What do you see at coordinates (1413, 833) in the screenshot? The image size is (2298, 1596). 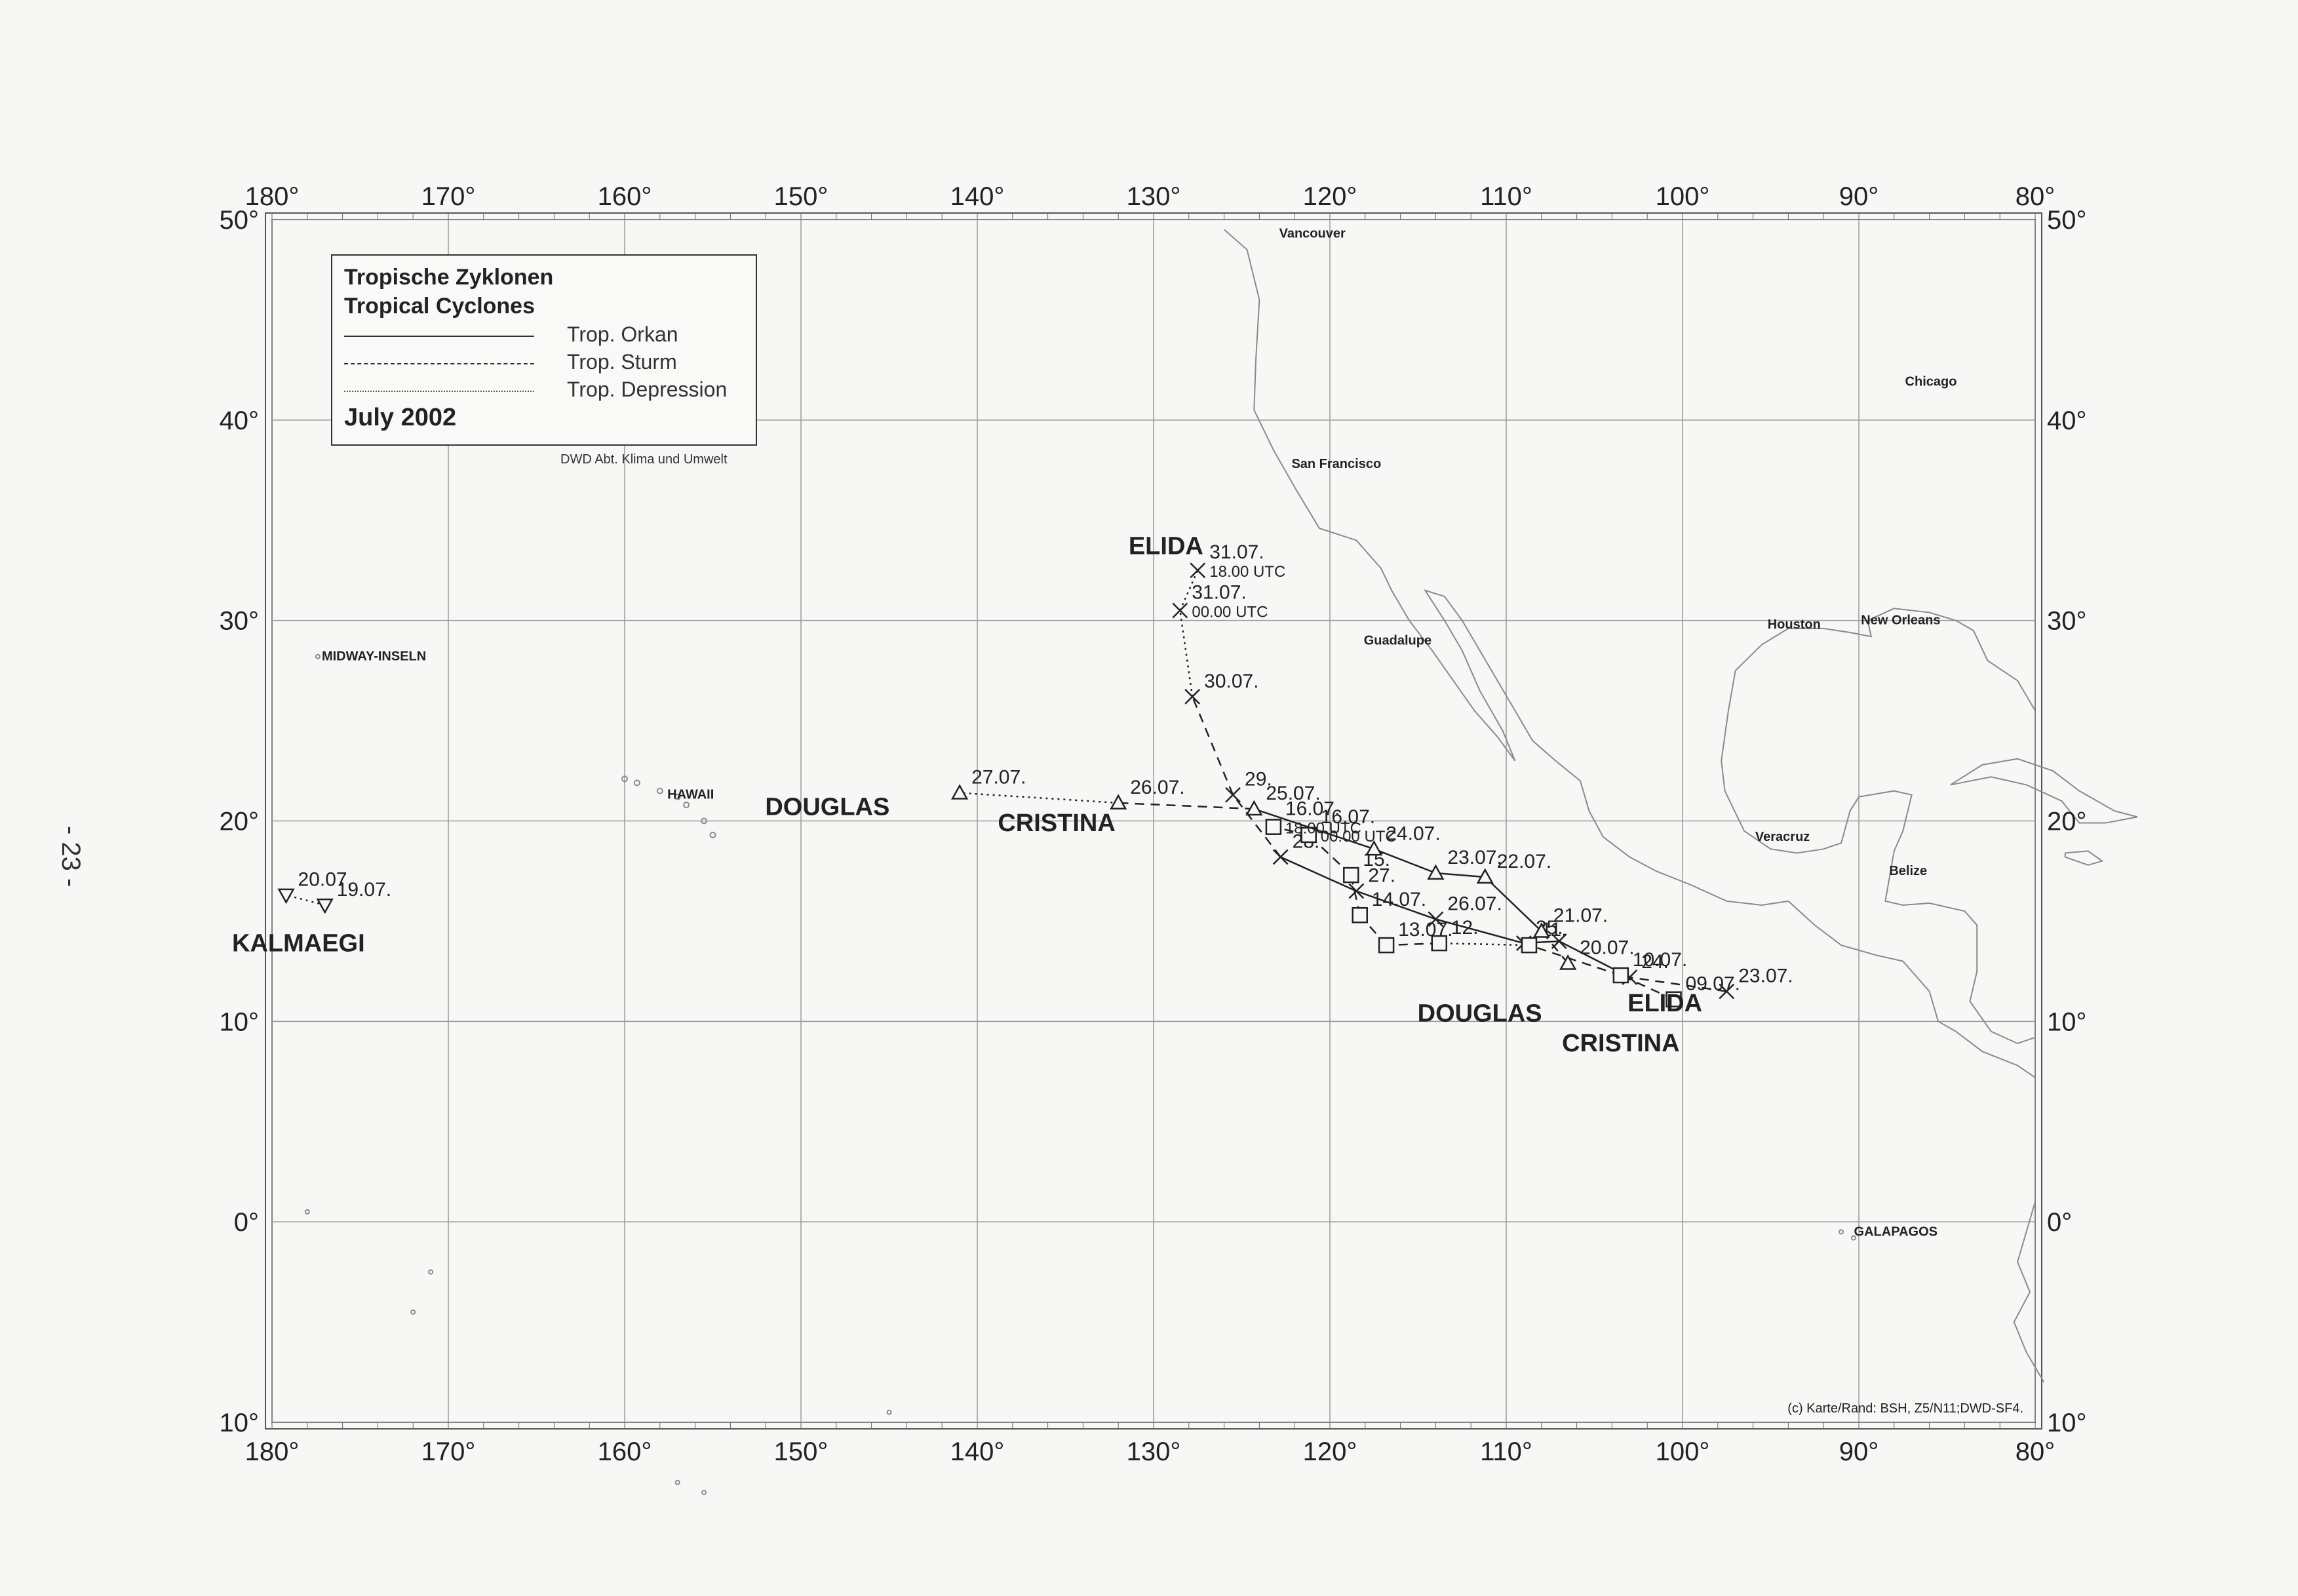 I see `track-date-label: 24.07.` at bounding box center [1413, 833].